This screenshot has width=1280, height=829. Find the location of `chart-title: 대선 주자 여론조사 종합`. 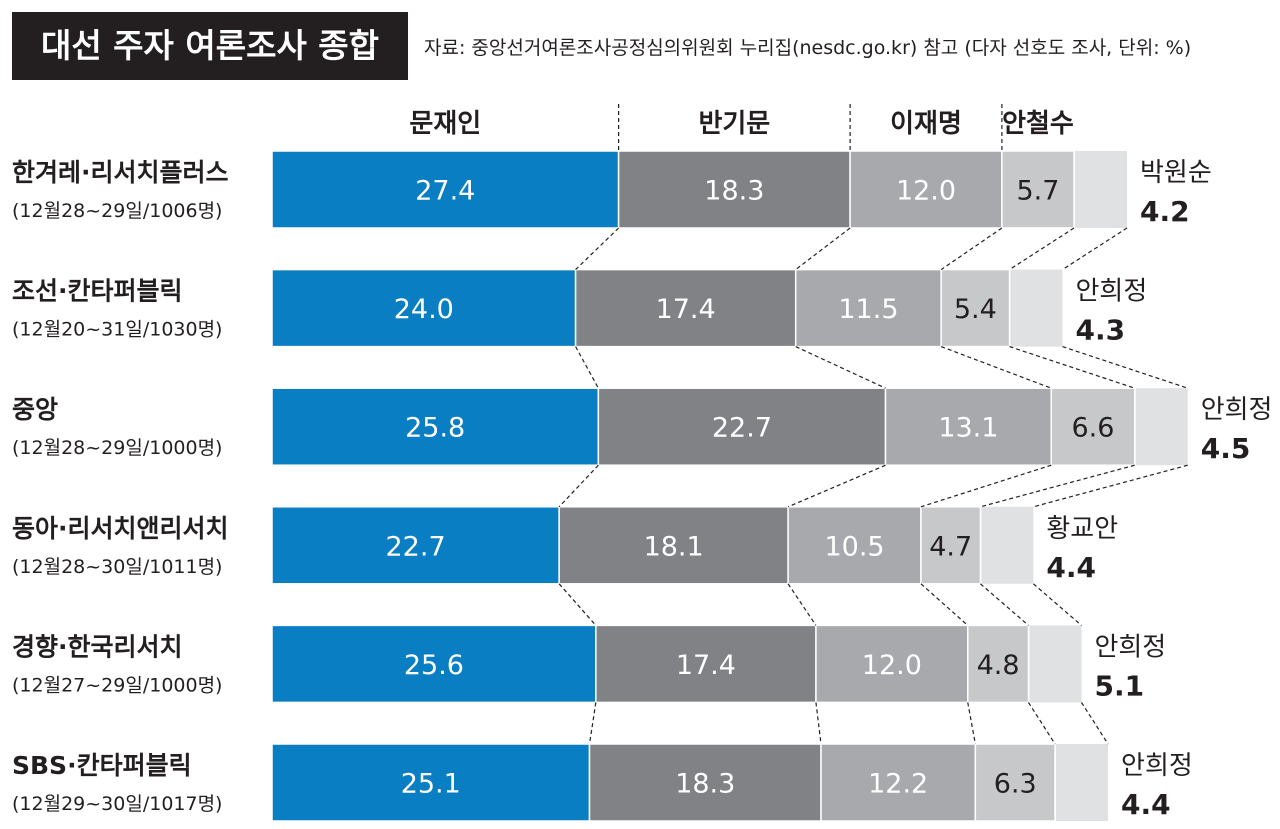

chart-title: 대선 주자 여론조사 종합 is located at coordinates (210, 46).